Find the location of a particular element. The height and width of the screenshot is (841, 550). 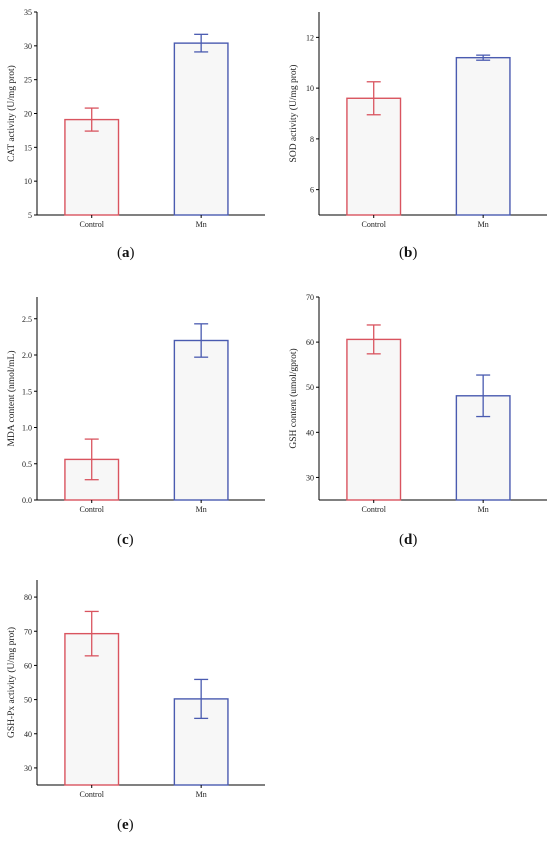

y-tick-label: 2.0 is located at coordinates (27, 355).